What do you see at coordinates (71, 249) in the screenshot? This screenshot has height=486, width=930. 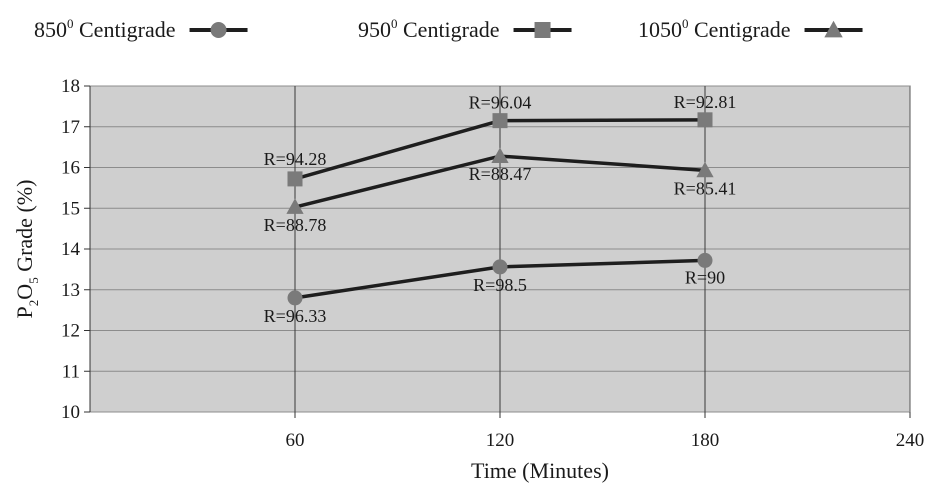 I see `y-tick-label: 14` at bounding box center [71, 249].